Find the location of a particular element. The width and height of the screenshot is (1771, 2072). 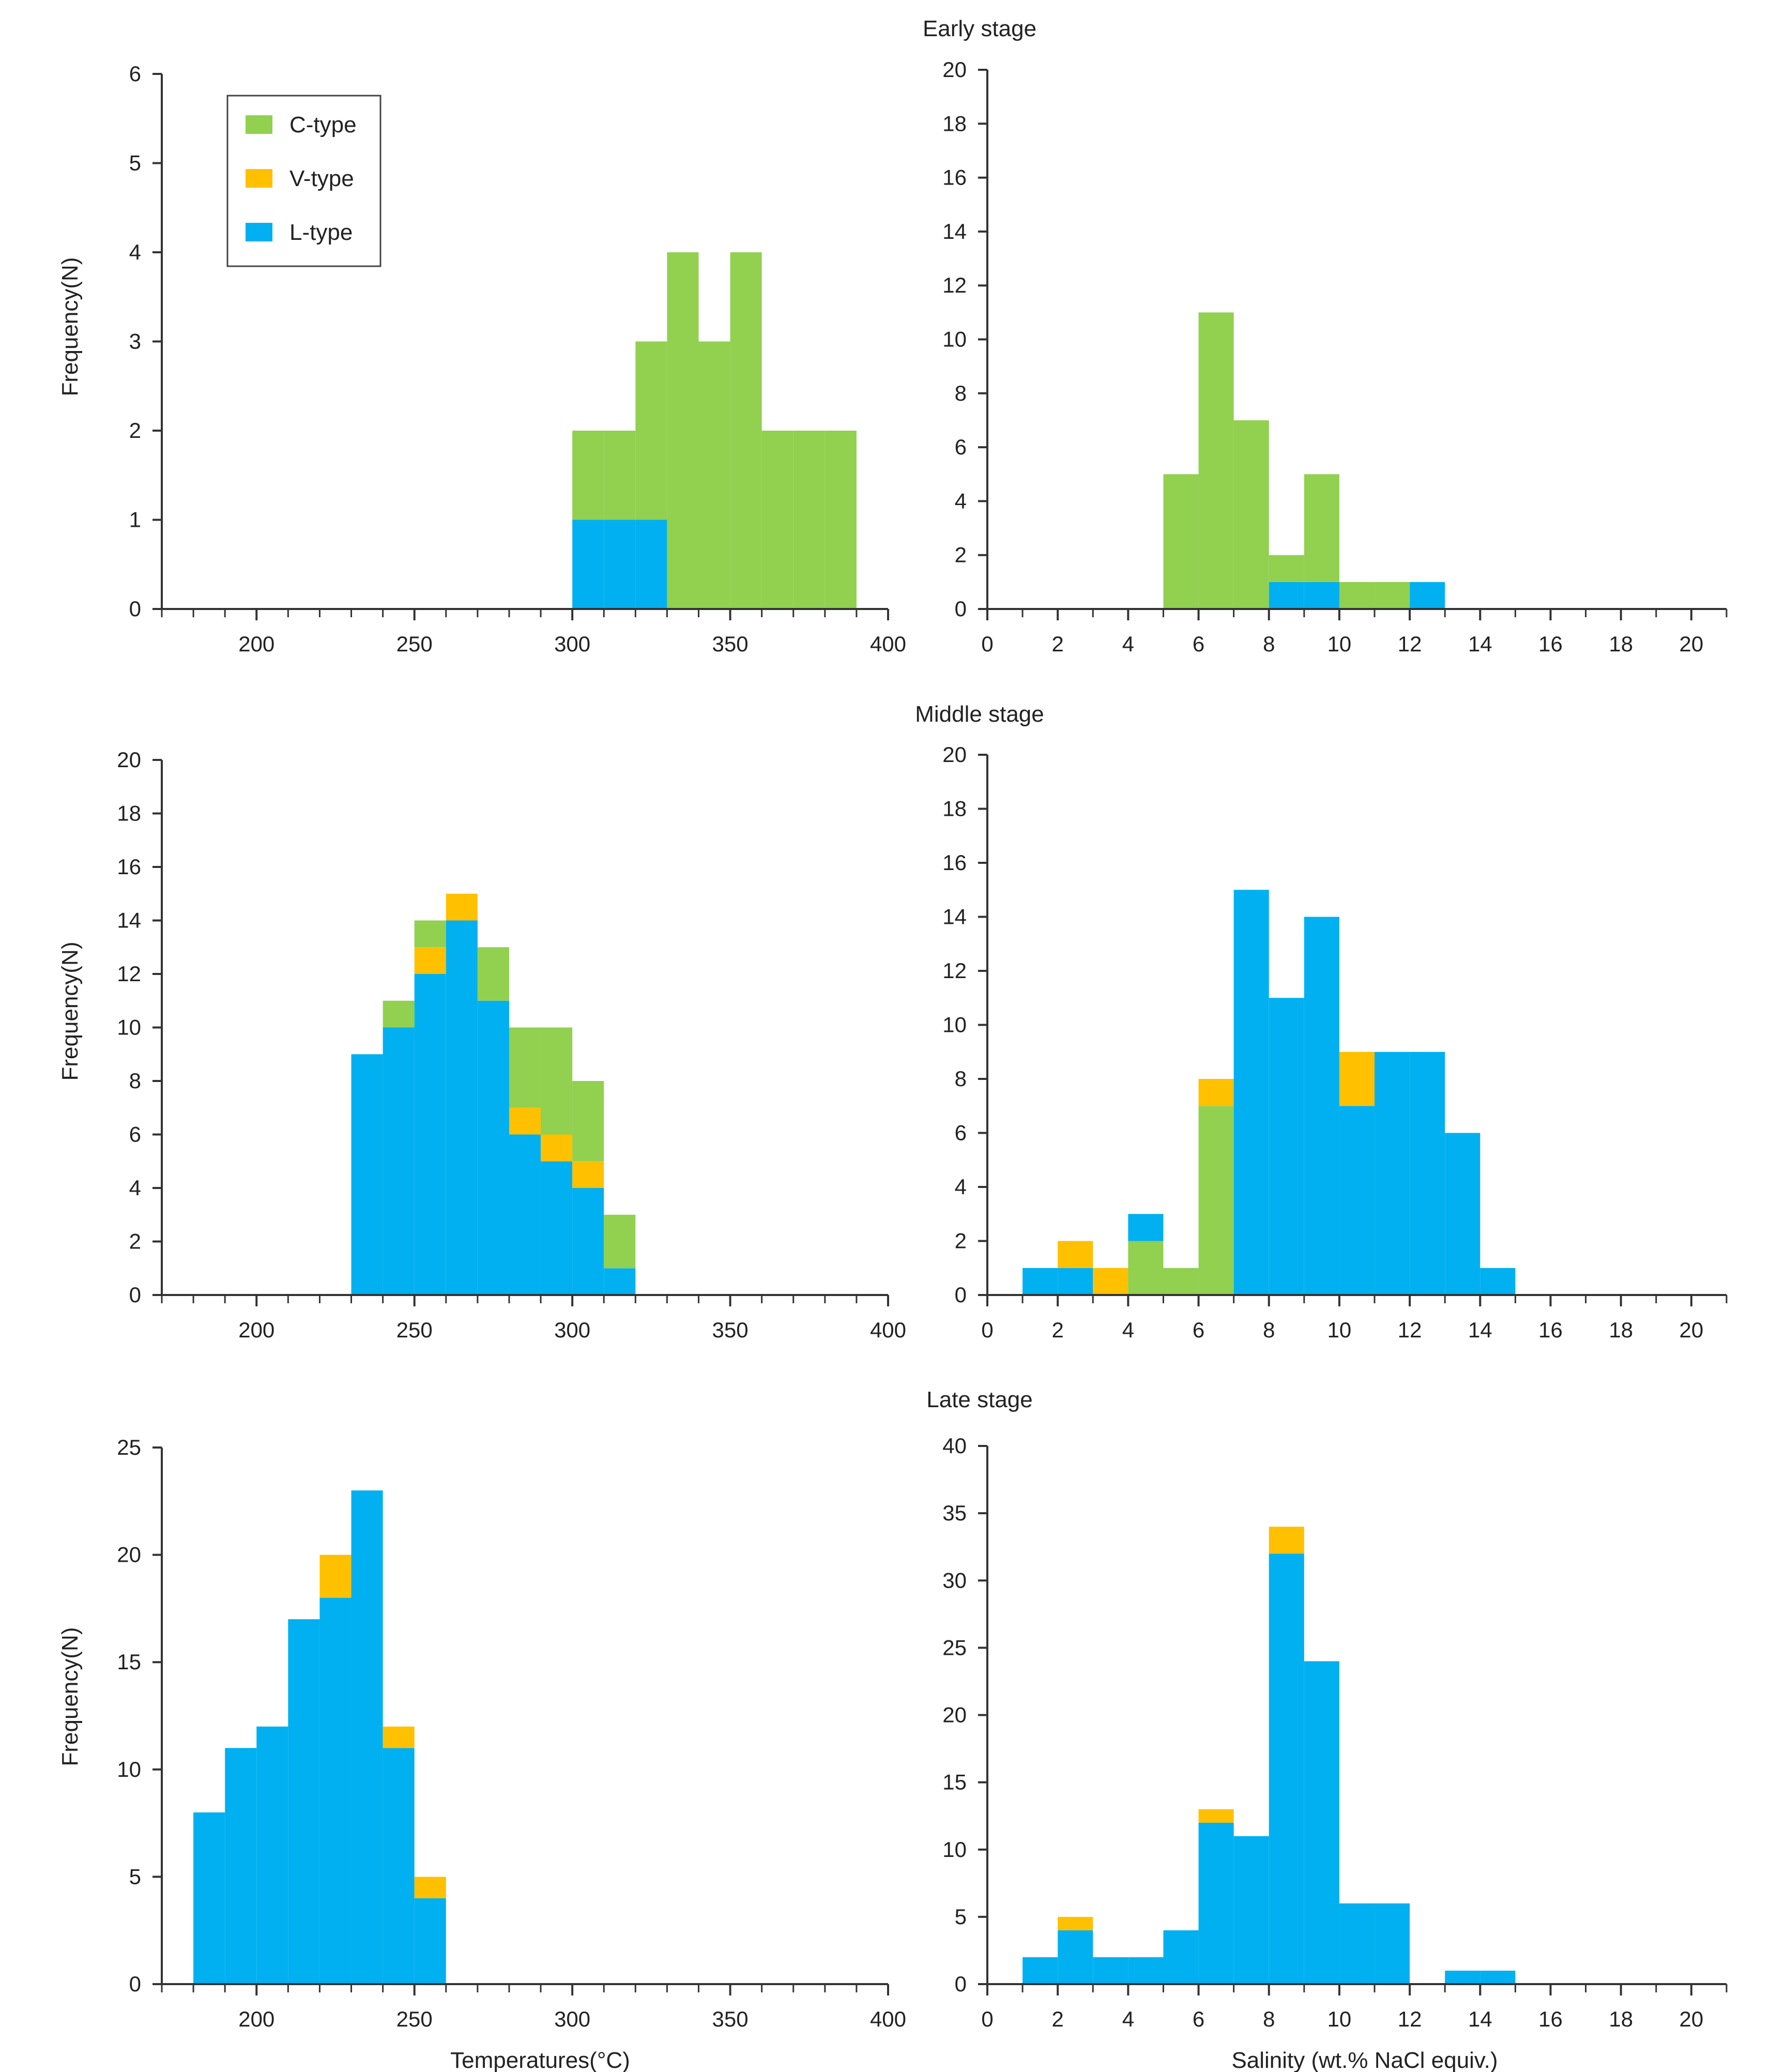

y-tick-label: 18 is located at coordinates (954, 123).